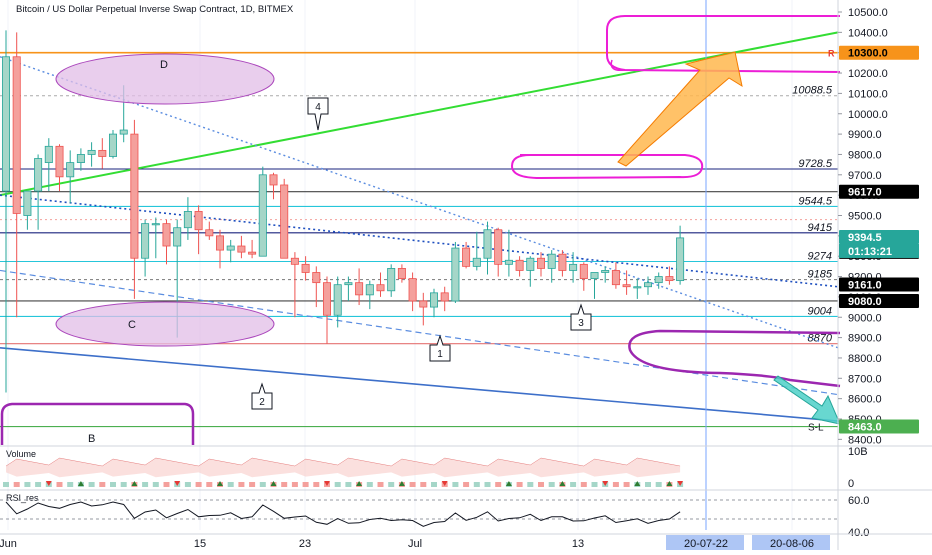 The height and width of the screenshot is (555, 932). What do you see at coordinates (820, 228) in the screenshot?
I see `level-label: 9415` at bounding box center [820, 228].